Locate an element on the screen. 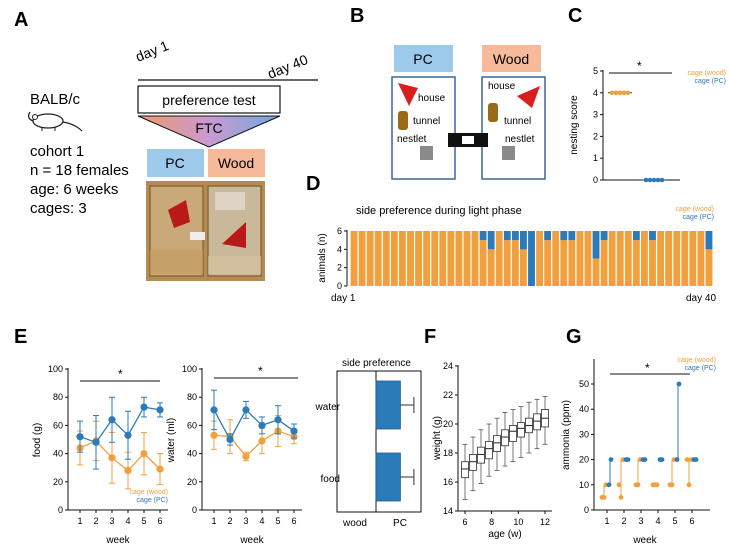 Image resolution: width=730 pixels, height=549 pixels. c-ytick-label: 0 is located at coordinates (595, 180).